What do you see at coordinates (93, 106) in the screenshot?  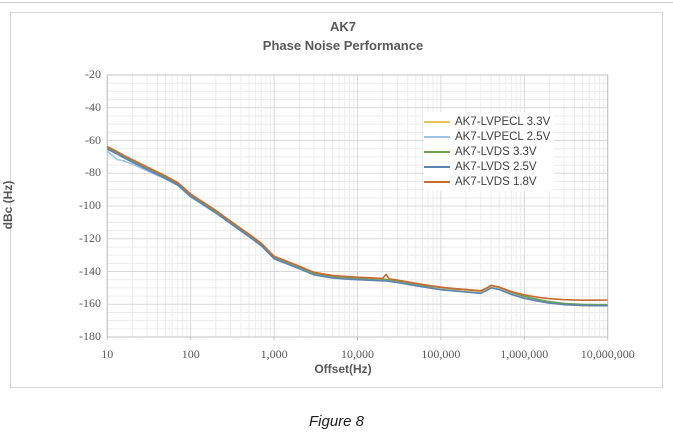 I see `y-tick-label: -40` at bounding box center [93, 106].